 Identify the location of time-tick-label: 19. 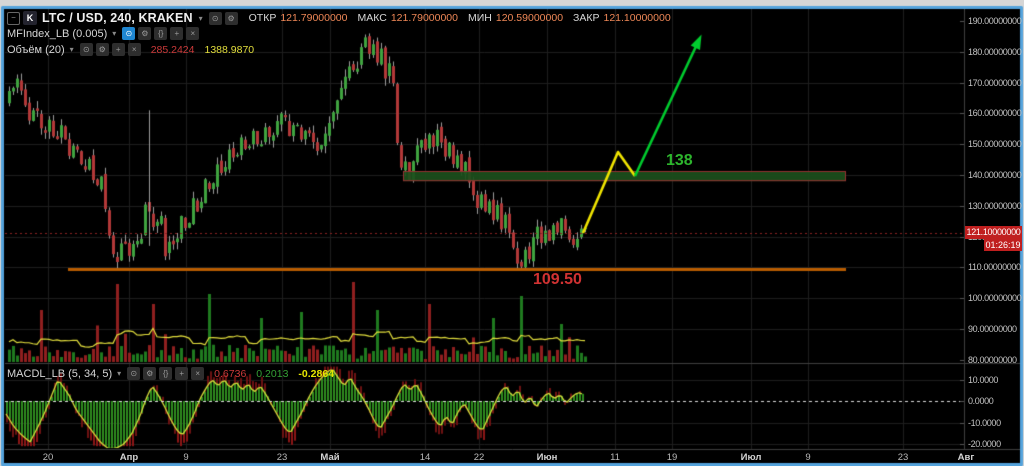
(672, 457).